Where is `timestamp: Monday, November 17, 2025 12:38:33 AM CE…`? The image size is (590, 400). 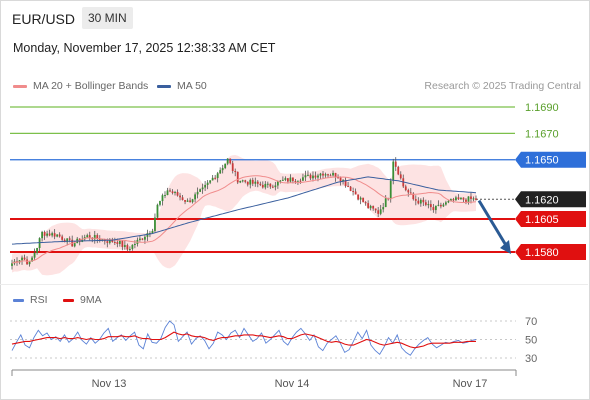
timestamp: Monday, November 17, 2025 12:38:33 AM CE… is located at coordinates (144, 48).